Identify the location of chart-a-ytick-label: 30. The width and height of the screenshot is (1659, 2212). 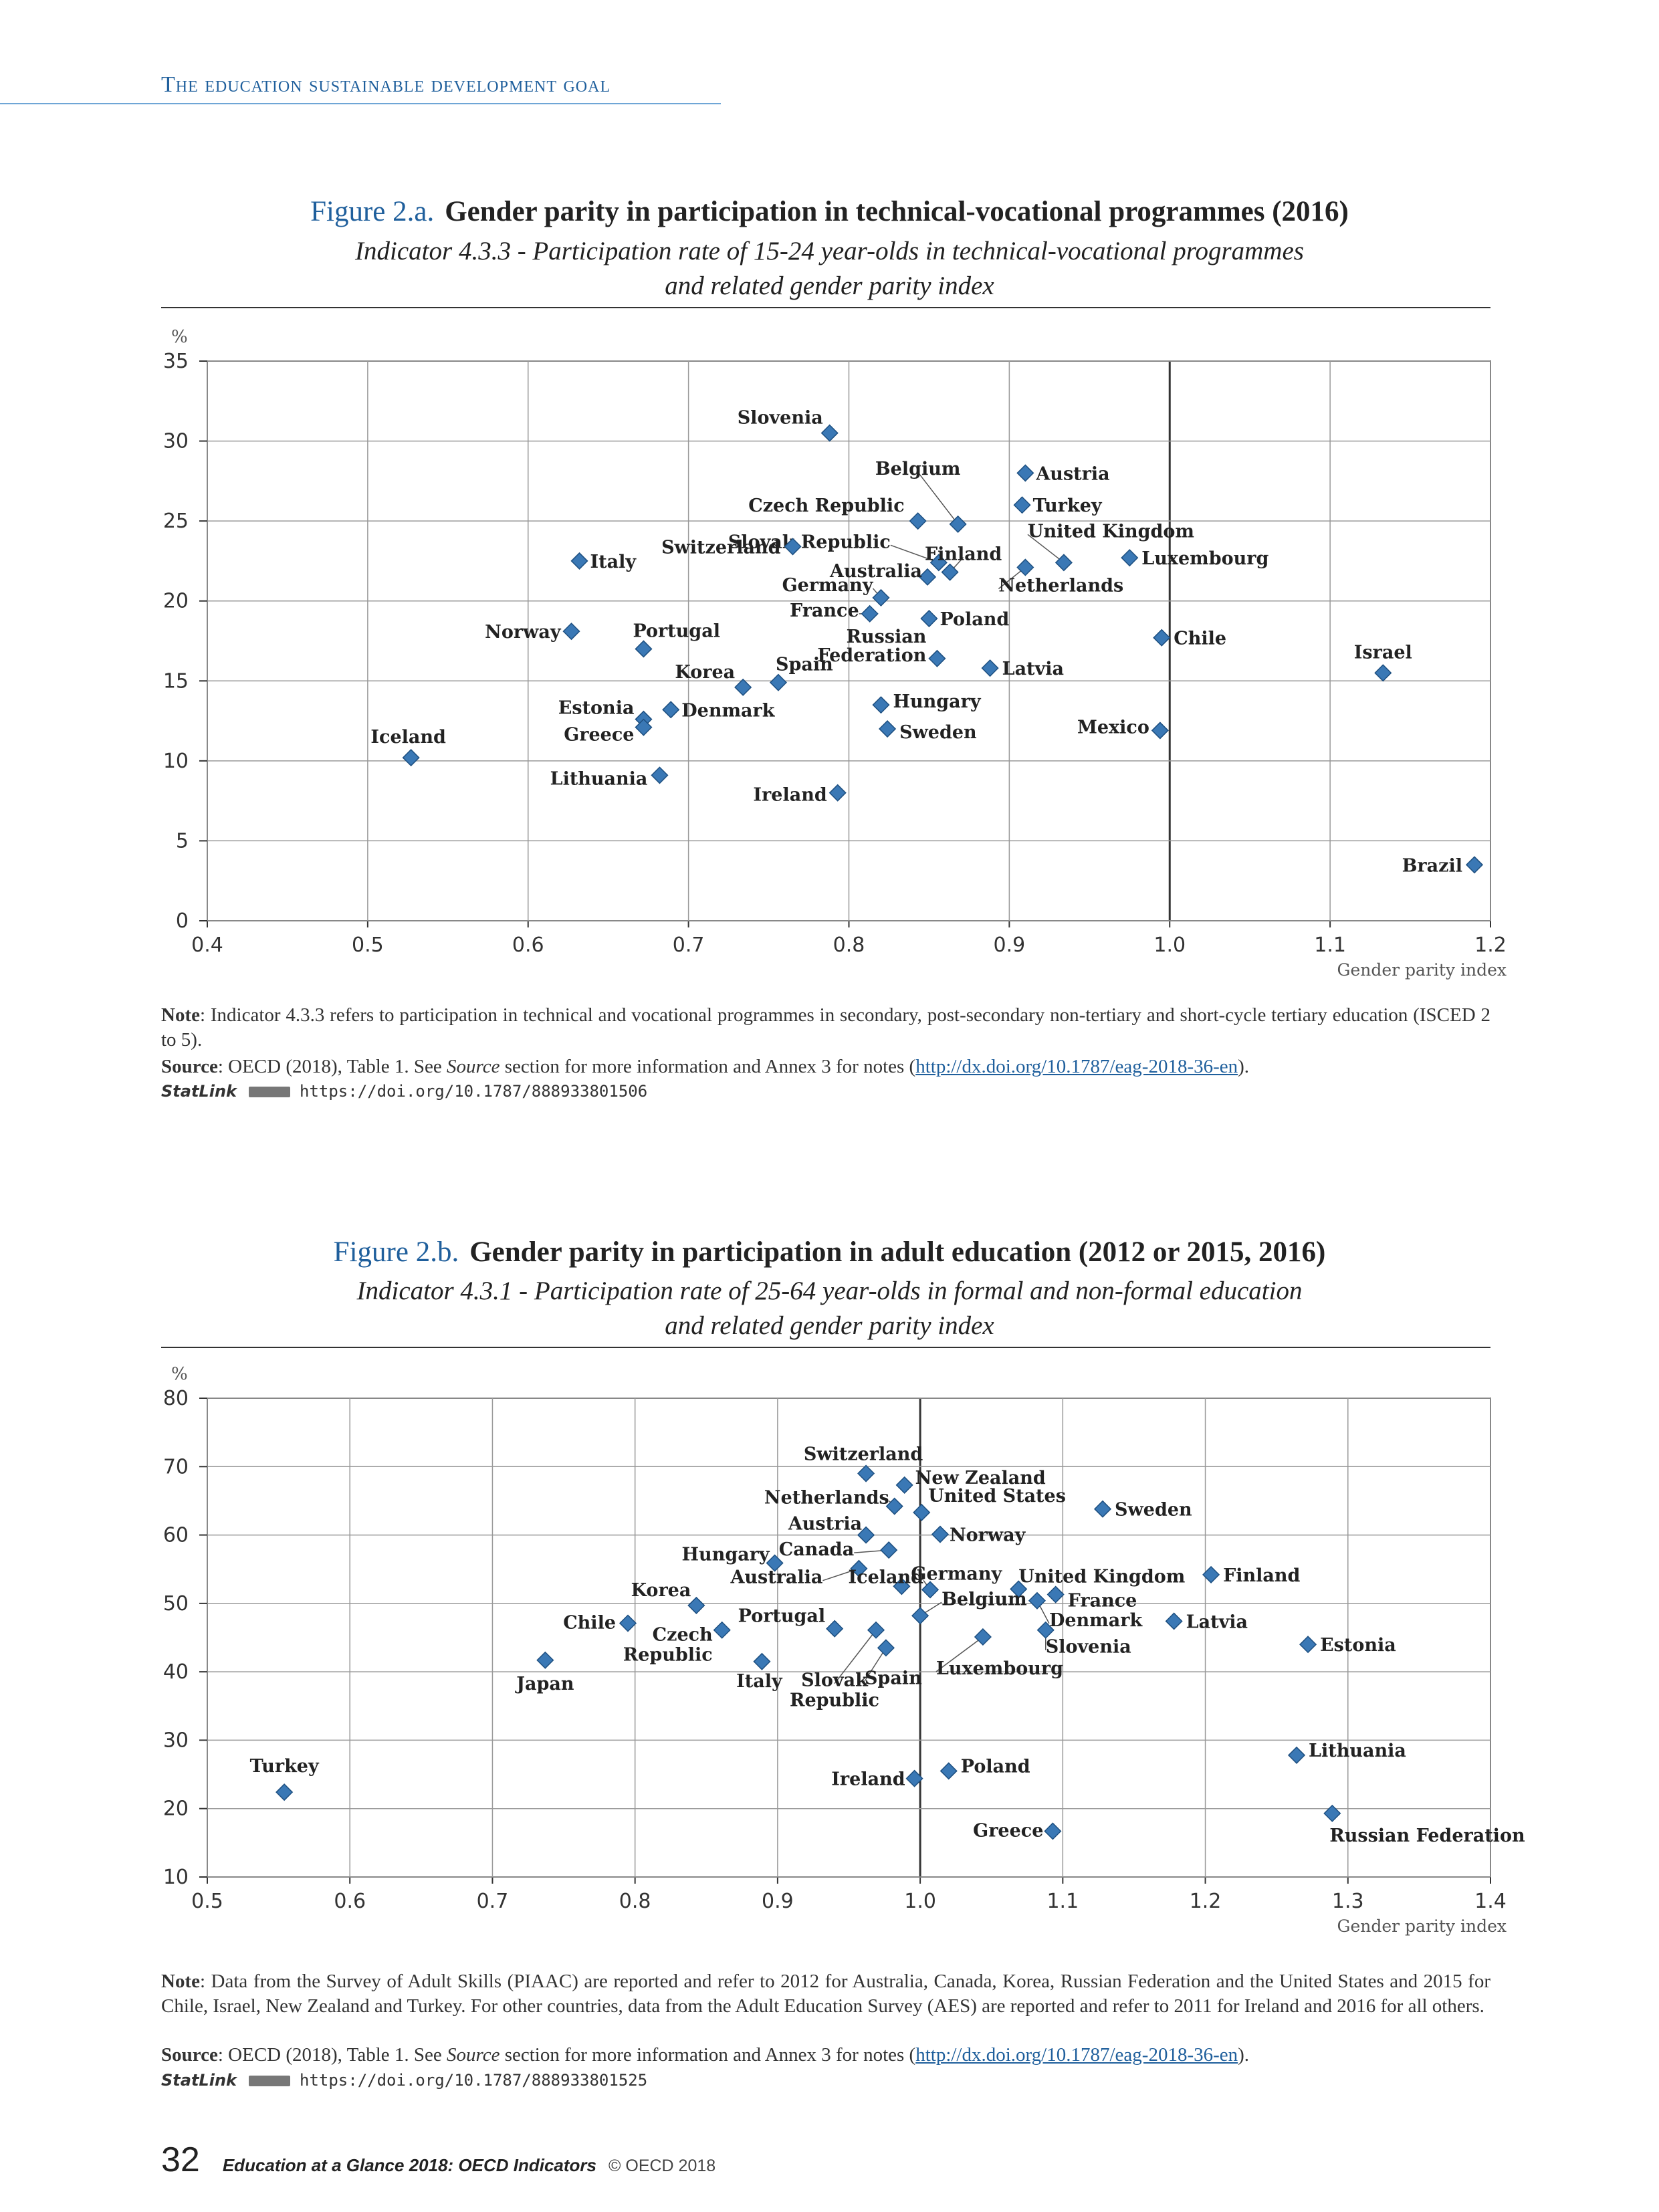
(176, 441).